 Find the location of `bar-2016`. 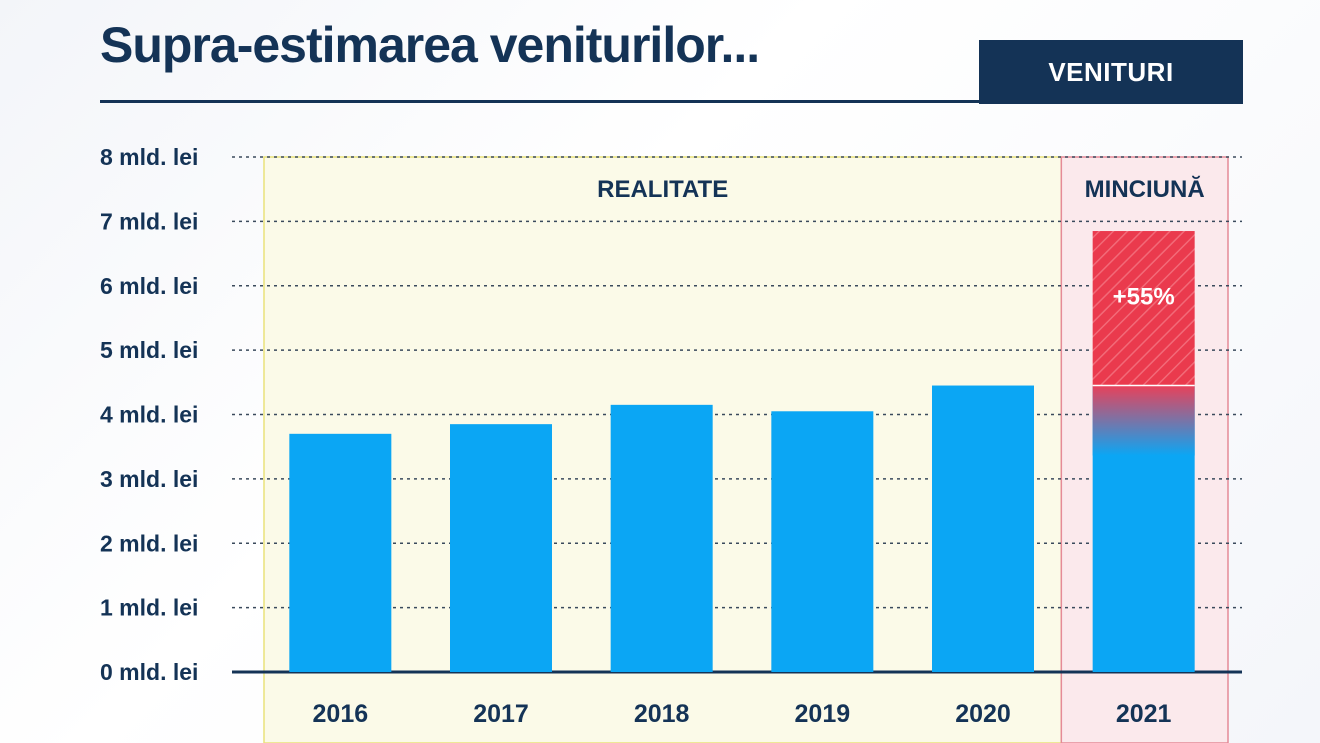

bar-2016 is located at coordinates (340, 552).